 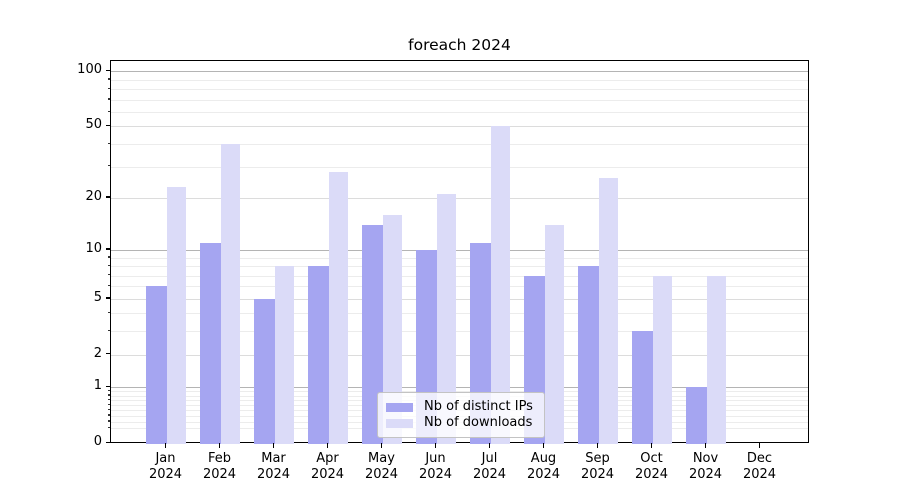 What do you see at coordinates (399, 423) in the screenshot?
I see `legend-swatch-downloads` at bounding box center [399, 423].